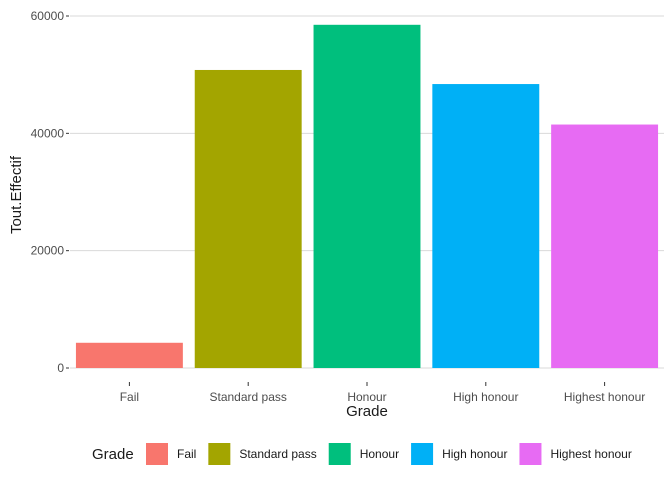 This screenshot has width=672, height=480. I want to click on legend-label: Fail, so click(186, 454).